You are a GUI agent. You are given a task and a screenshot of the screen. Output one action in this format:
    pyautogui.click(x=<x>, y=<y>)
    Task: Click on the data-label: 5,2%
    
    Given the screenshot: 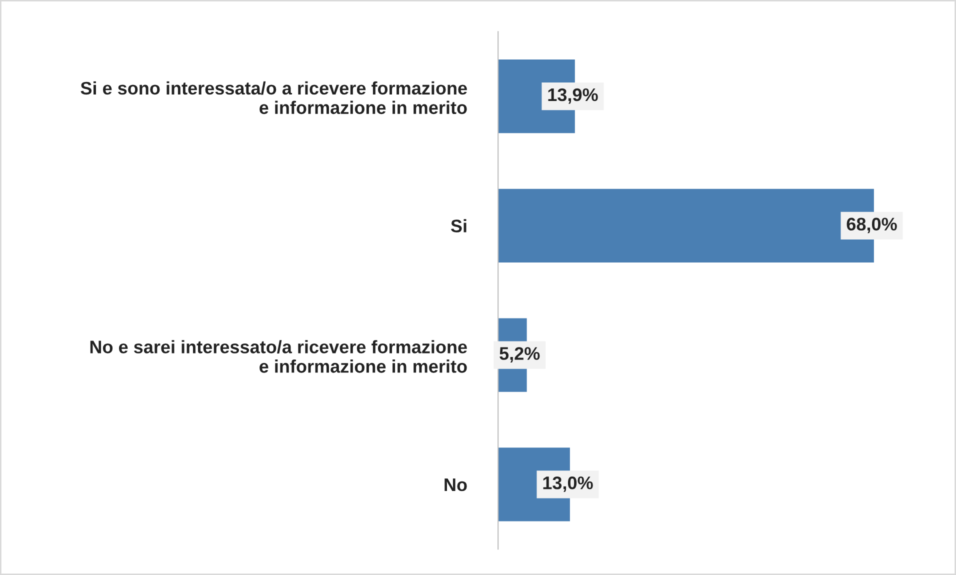 What is the action you would take?
    pyautogui.click(x=520, y=355)
    